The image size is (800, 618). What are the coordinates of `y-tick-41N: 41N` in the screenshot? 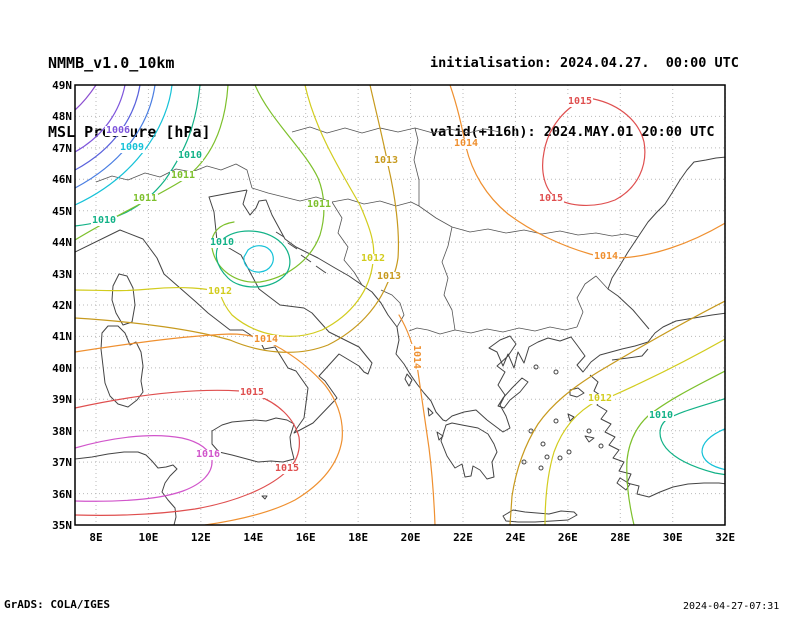 It's located at (62, 337).